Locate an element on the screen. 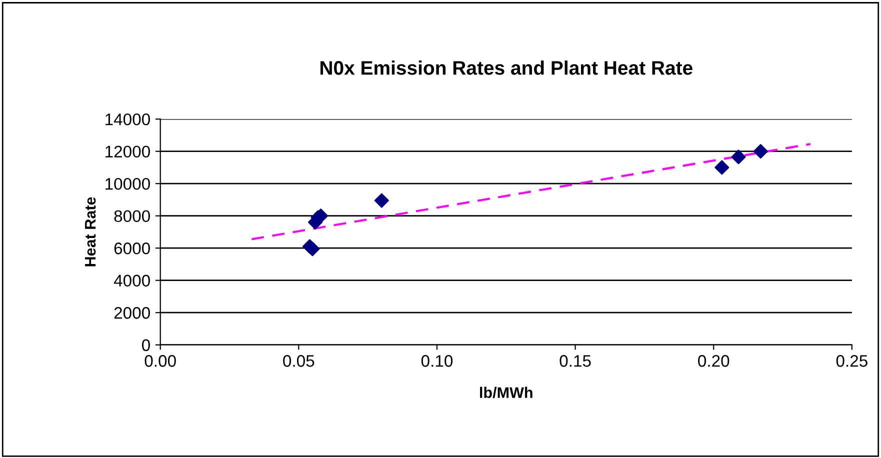  x-tick-label: 0.25 is located at coordinates (852, 361).